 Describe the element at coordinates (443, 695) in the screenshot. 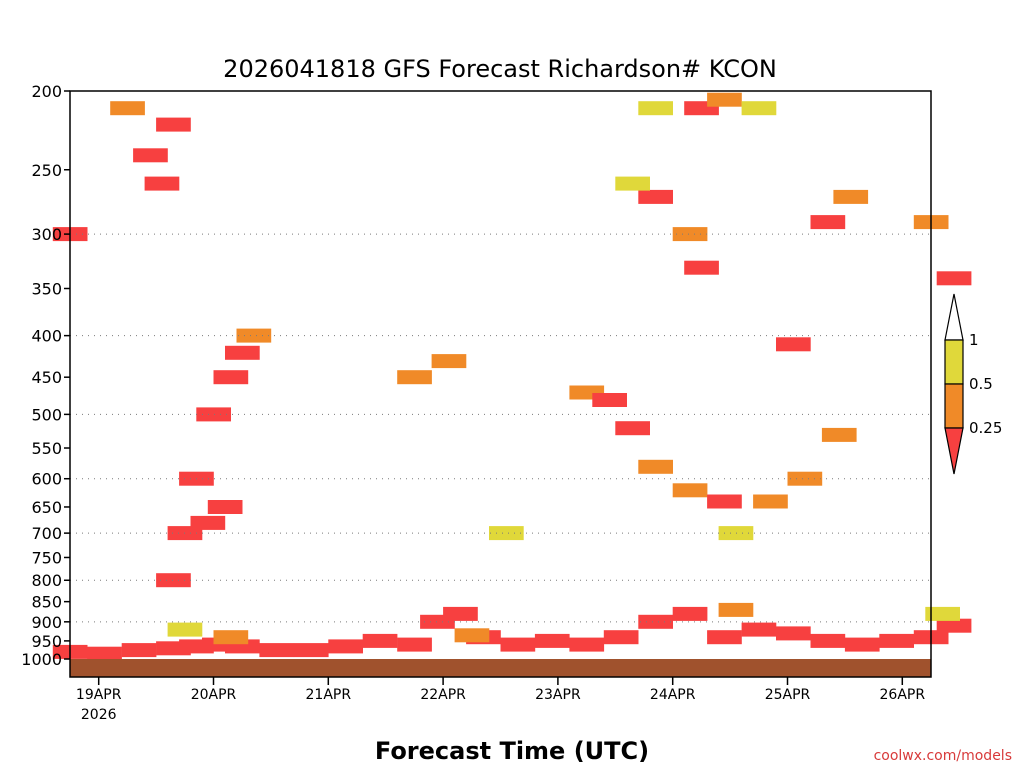

I see `x-tick-label-3: 22APR` at that location.